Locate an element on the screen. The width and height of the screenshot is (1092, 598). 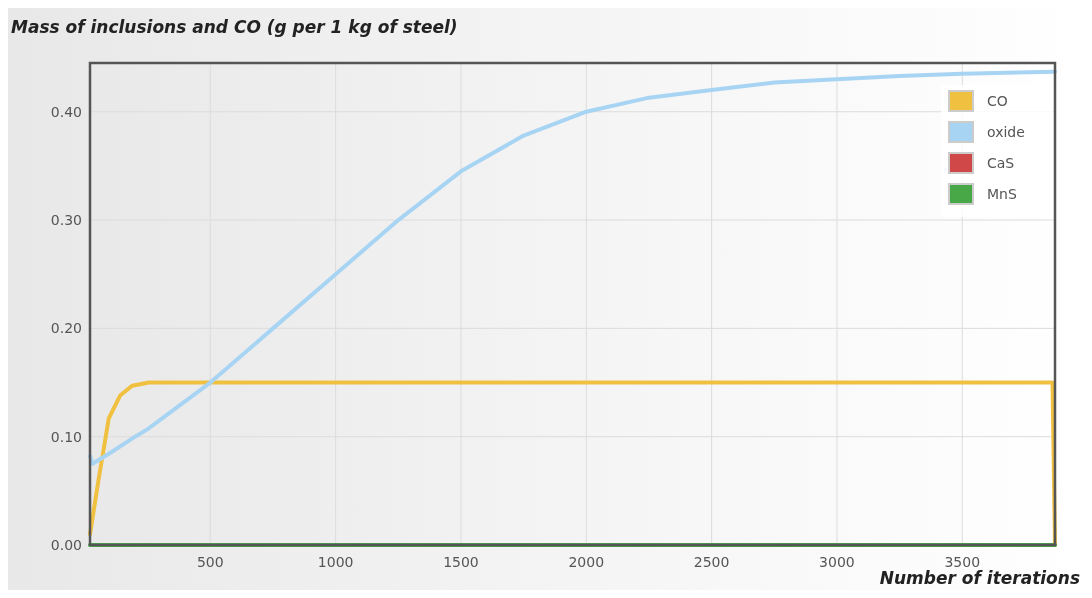
x-tick-label: 3000 is located at coordinates (837, 562).